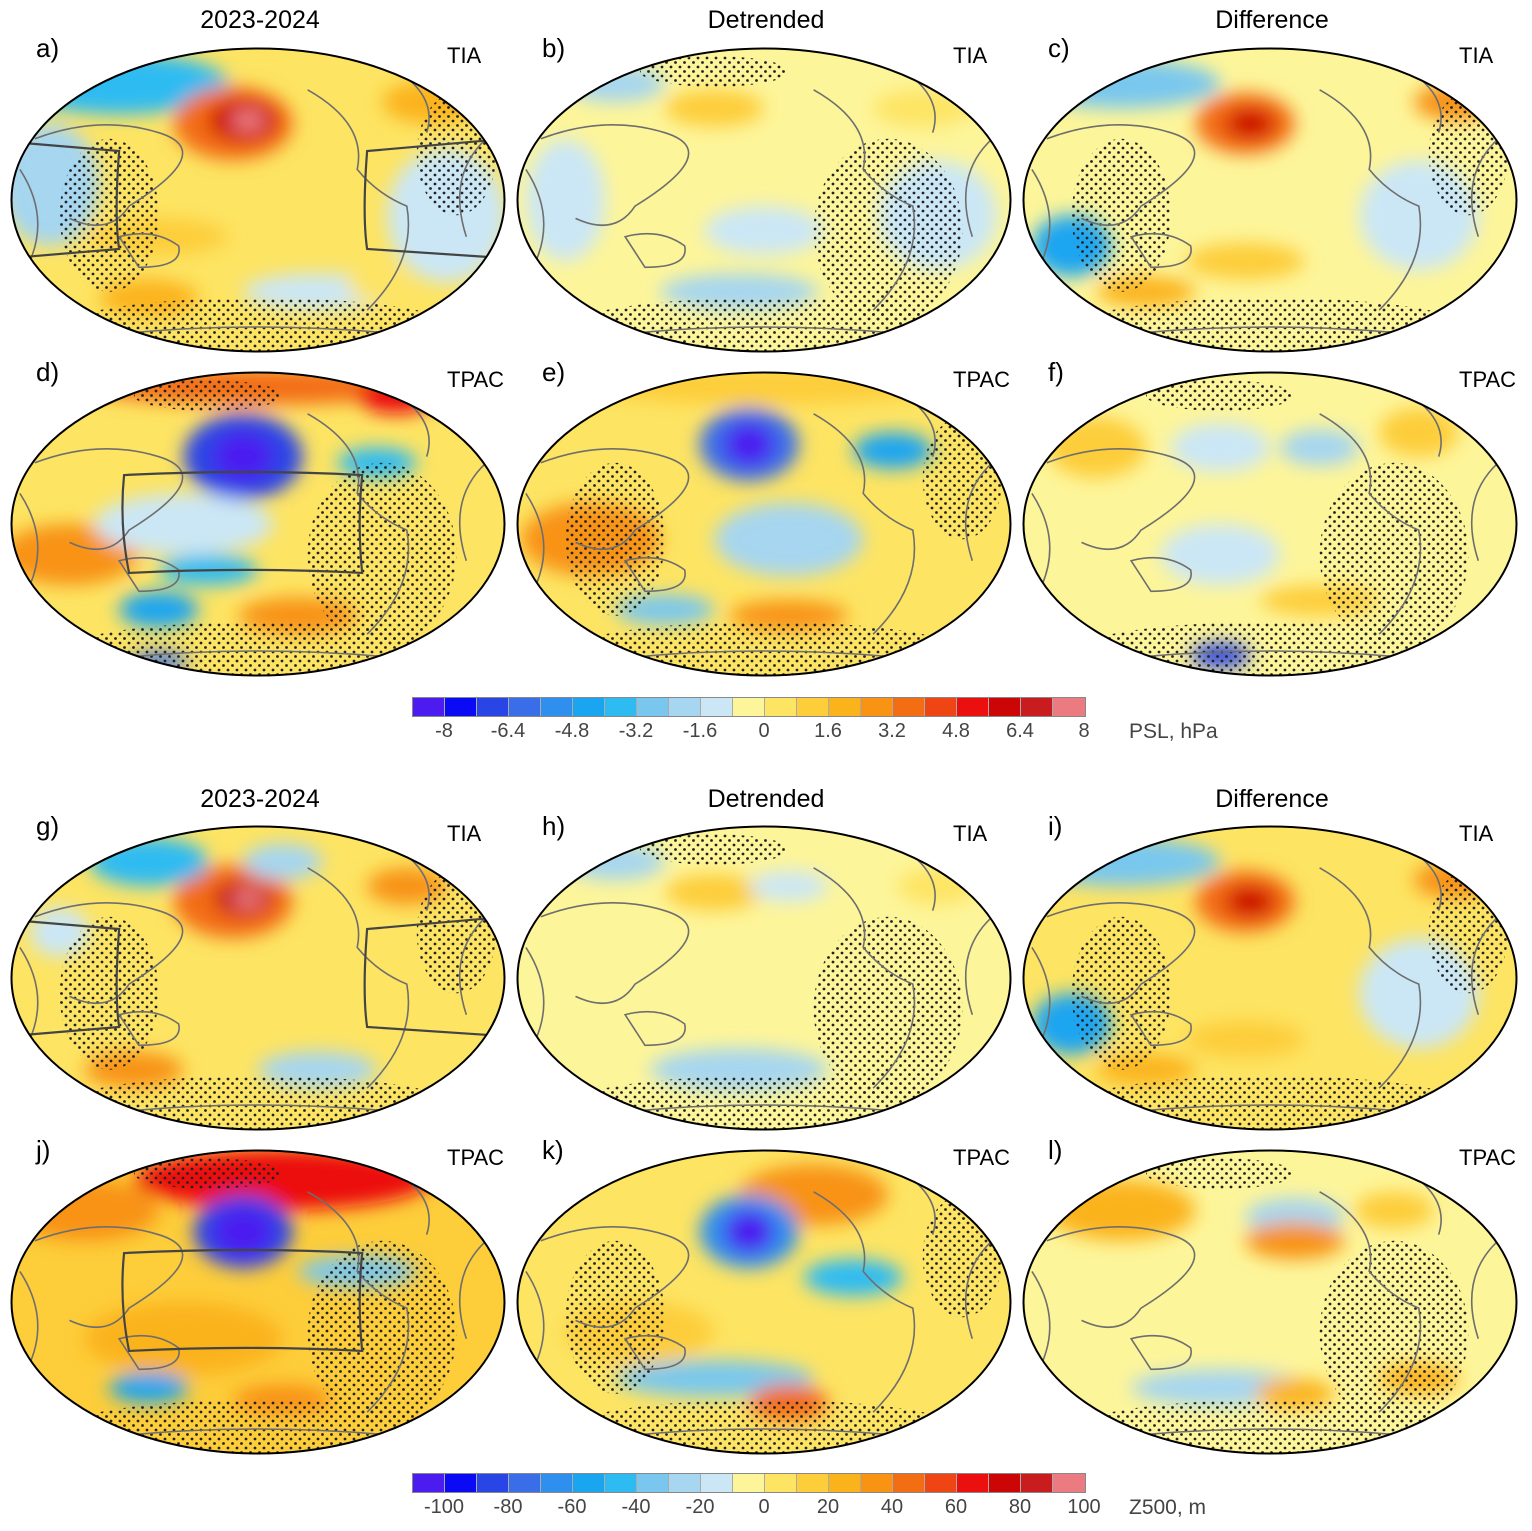  Describe the element at coordinates (554, 372) in the screenshot. I see `panel-letter: e)` at that location.